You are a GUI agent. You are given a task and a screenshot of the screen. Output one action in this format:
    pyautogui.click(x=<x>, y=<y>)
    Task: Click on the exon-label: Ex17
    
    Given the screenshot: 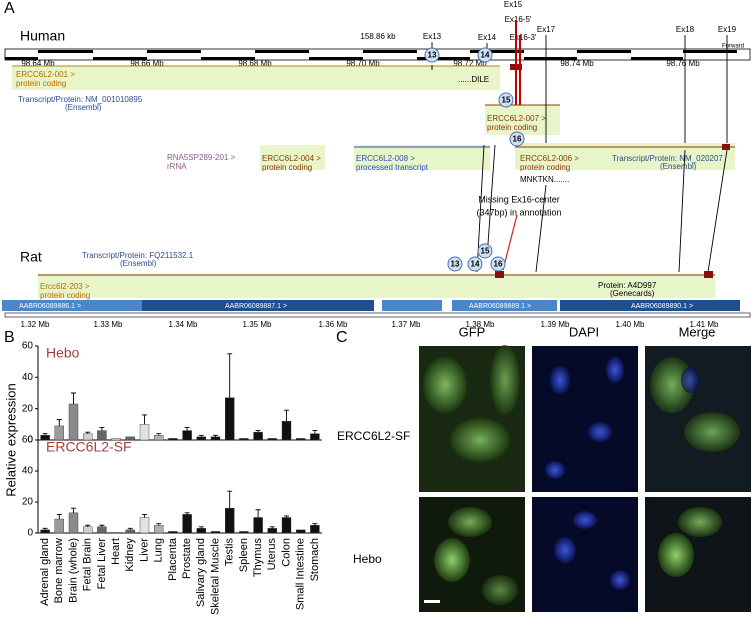 What is the action you would take?
    pyautogui.click(x=546, y=29)
    